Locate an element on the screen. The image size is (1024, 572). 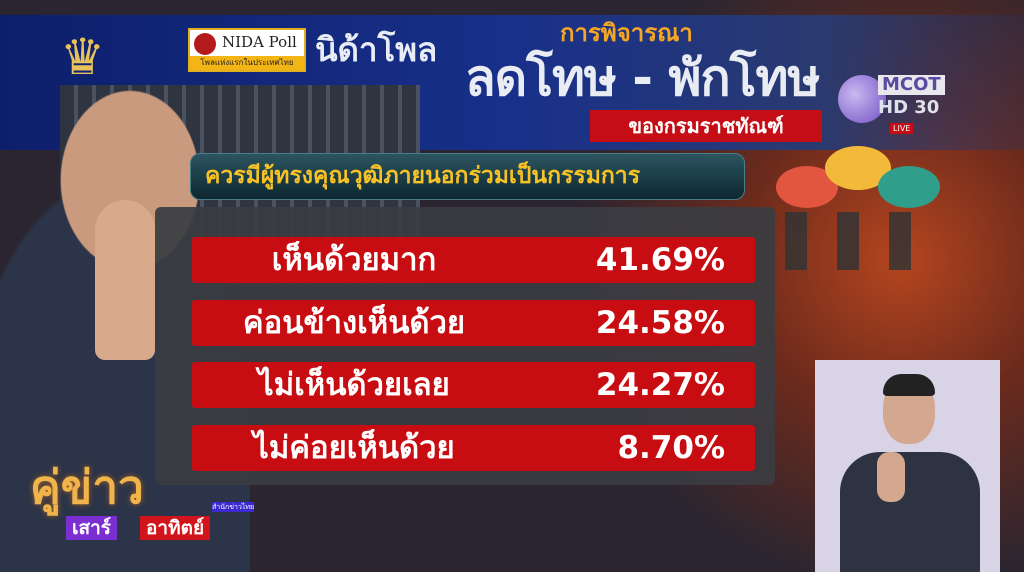
result-label: ไม่เห็นด้วยเลย is located at coordinates (354, 385).